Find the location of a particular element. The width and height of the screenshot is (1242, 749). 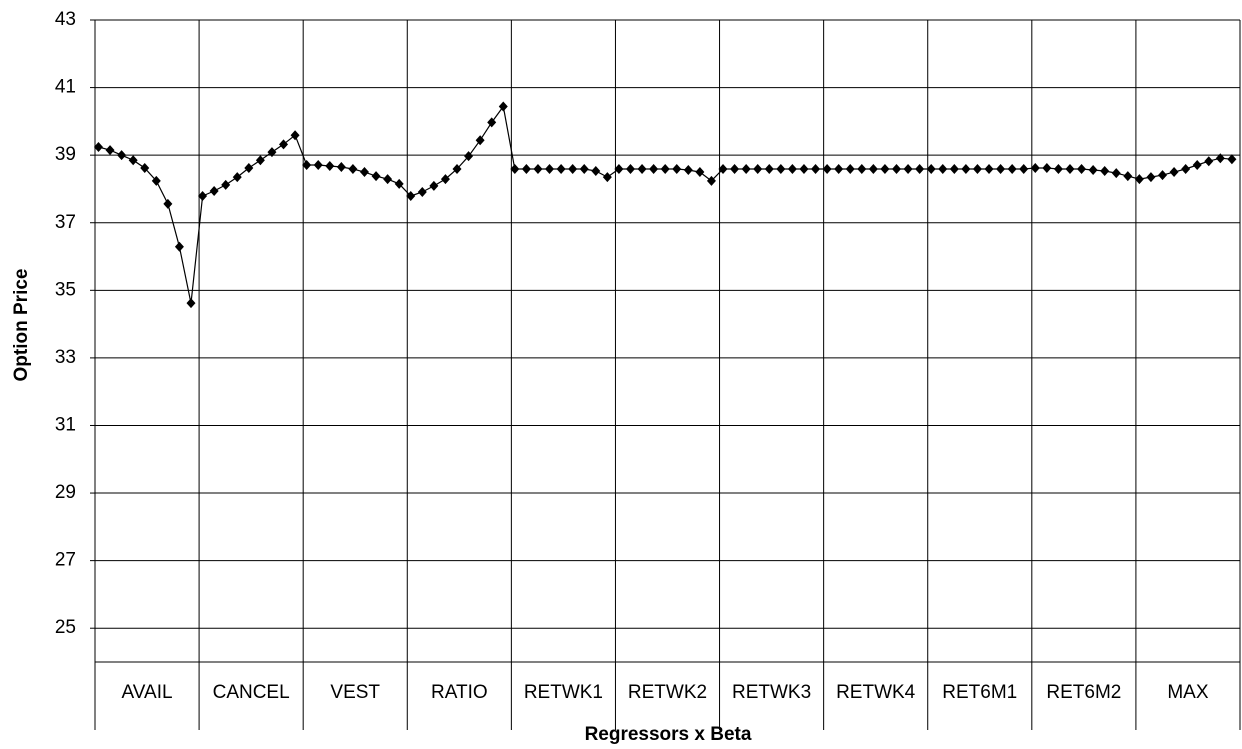

x-tick-label: MAX is located at coordinates (1188, 692).